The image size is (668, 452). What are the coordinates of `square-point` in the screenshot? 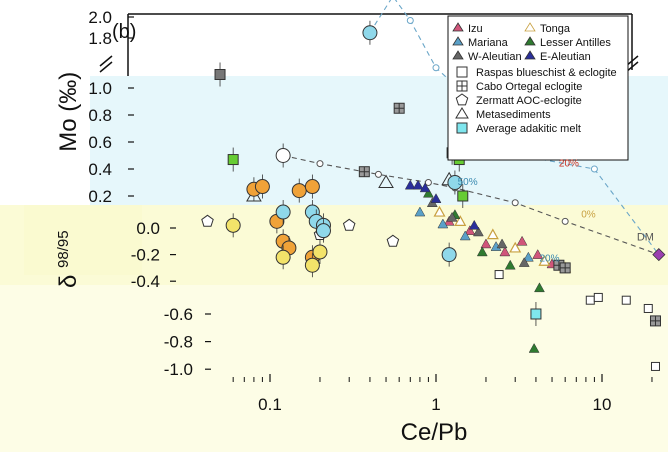 It's located at (233, 160).